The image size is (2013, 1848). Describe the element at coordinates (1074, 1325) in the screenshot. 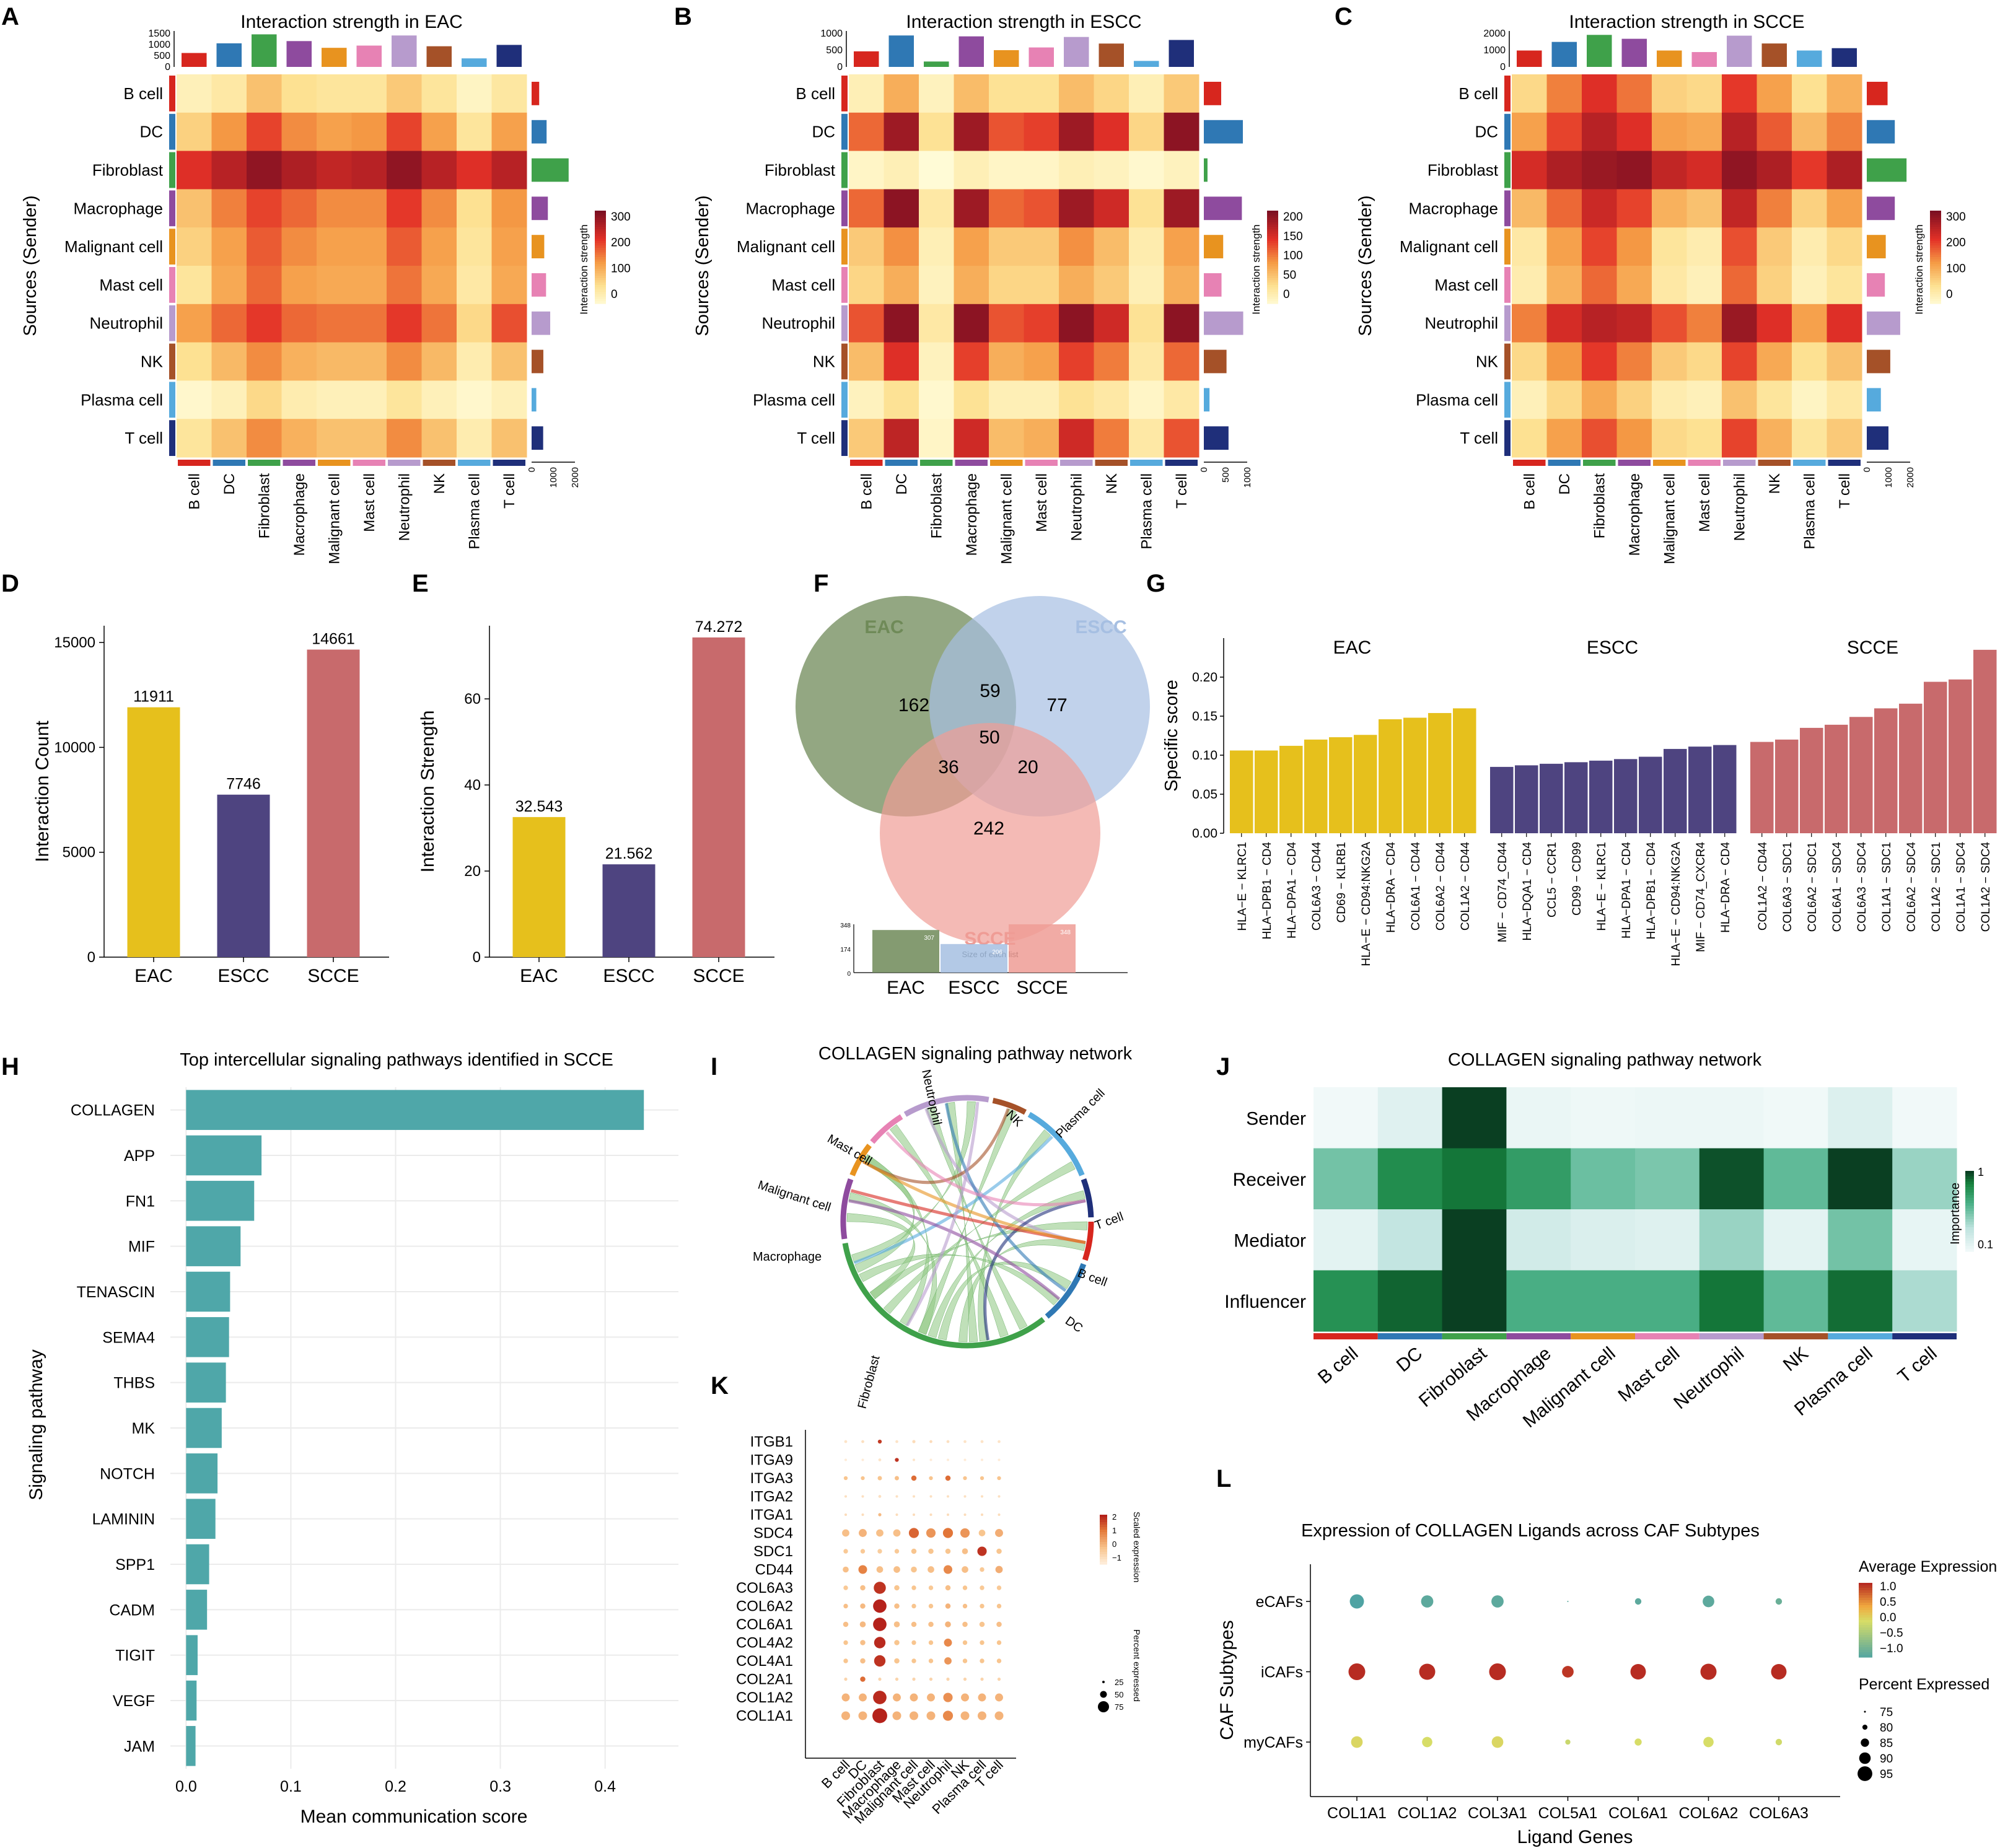

I see `sector-label-dc: DC` at that location.